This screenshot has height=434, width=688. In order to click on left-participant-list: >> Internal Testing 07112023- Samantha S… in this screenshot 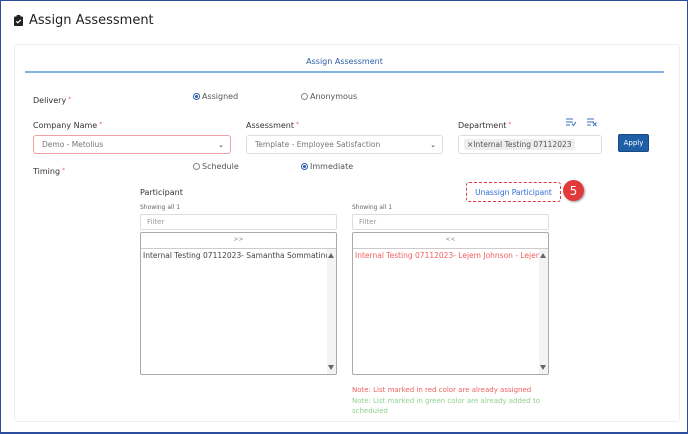, I will do `click(238, 303)`.